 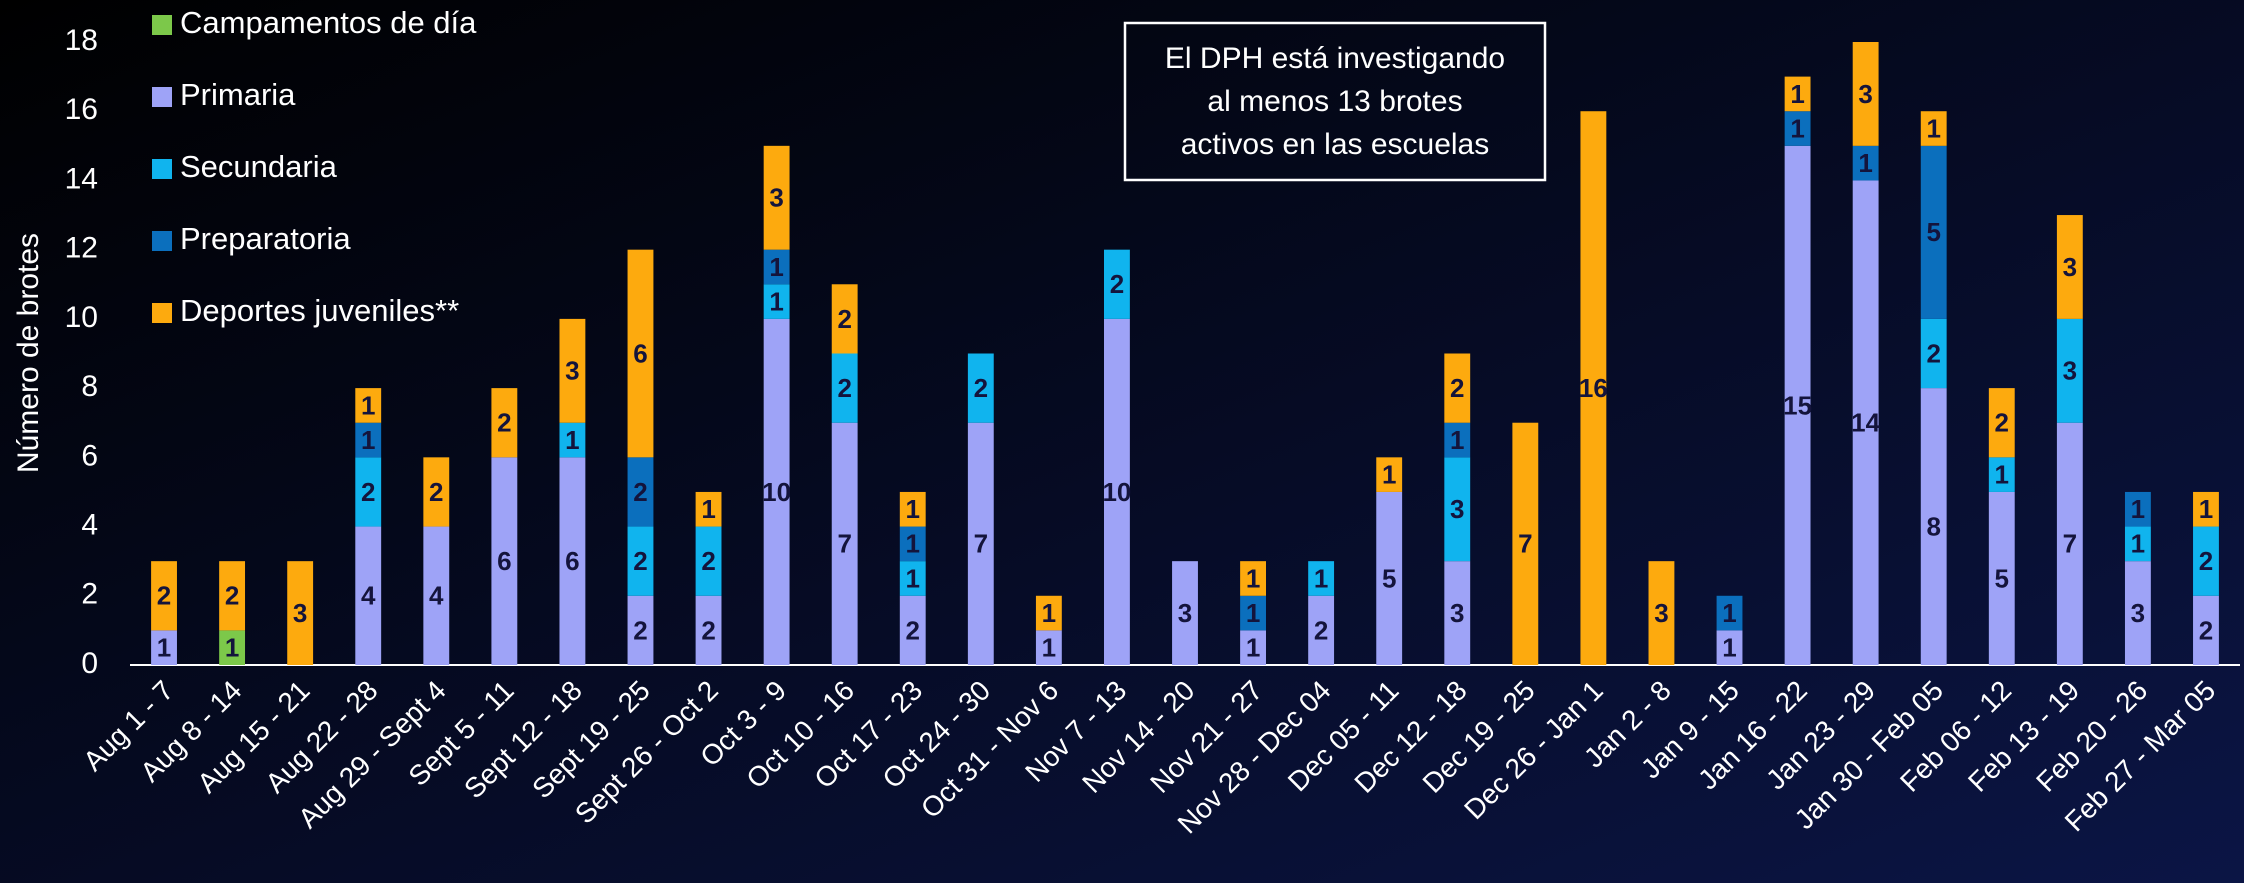 What do you see at coordinates (1335, 58) in the screenshot?
I see `annotation: El DPH está investigando` at bounding box center [1335, 58].